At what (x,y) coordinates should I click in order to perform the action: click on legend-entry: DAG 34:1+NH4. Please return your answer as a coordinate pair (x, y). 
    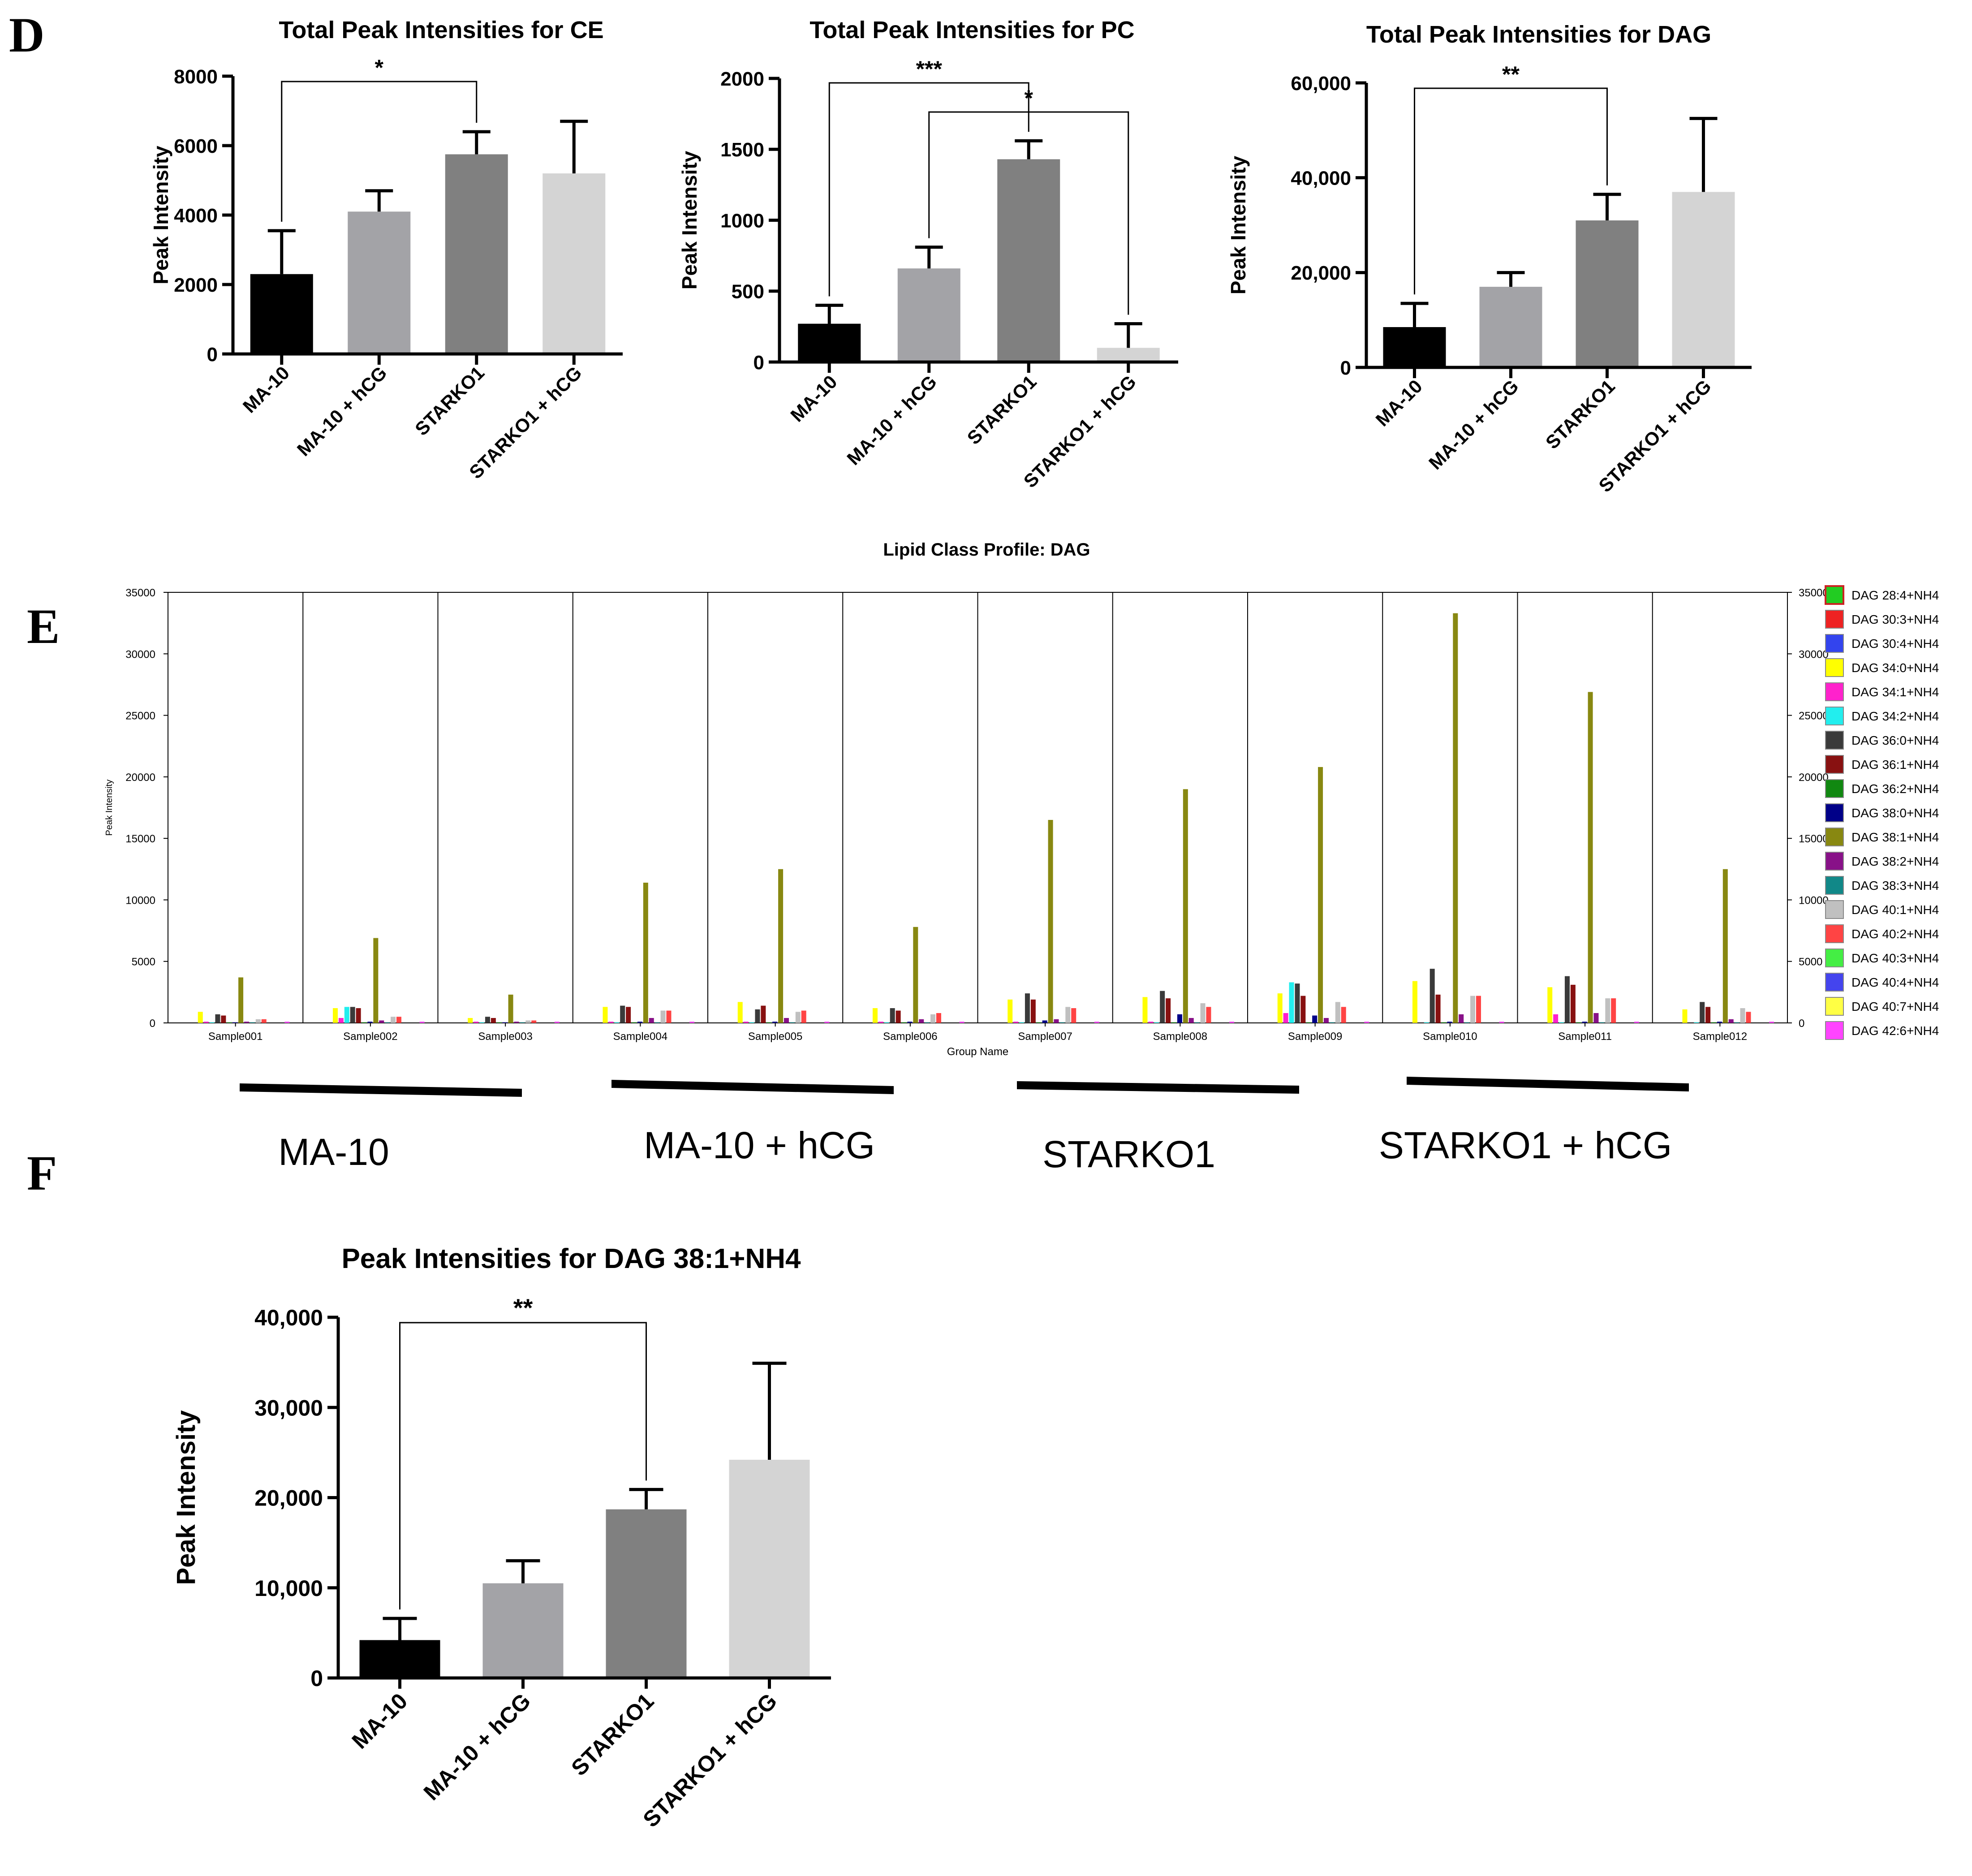
    Looking at the image, I should click on (1895, 692).